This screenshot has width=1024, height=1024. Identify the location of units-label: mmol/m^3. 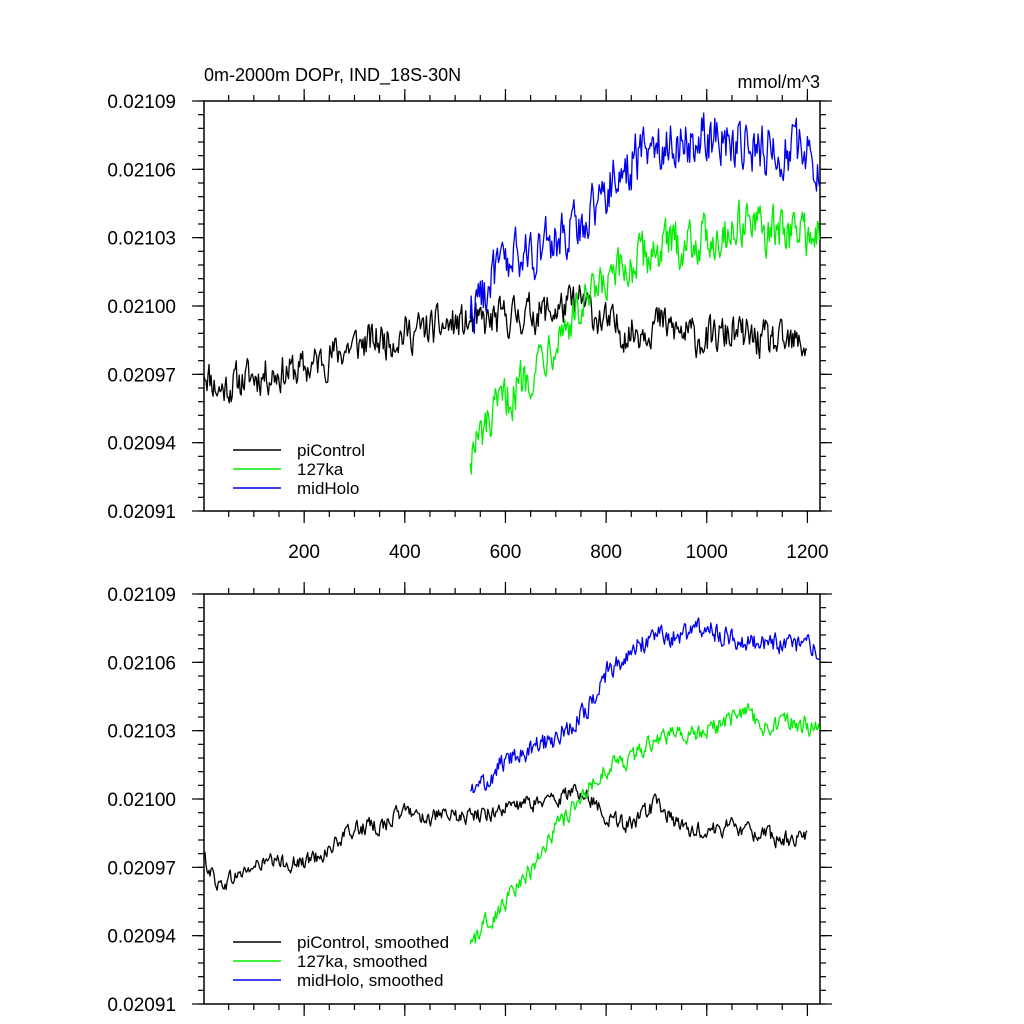
(779, 82).